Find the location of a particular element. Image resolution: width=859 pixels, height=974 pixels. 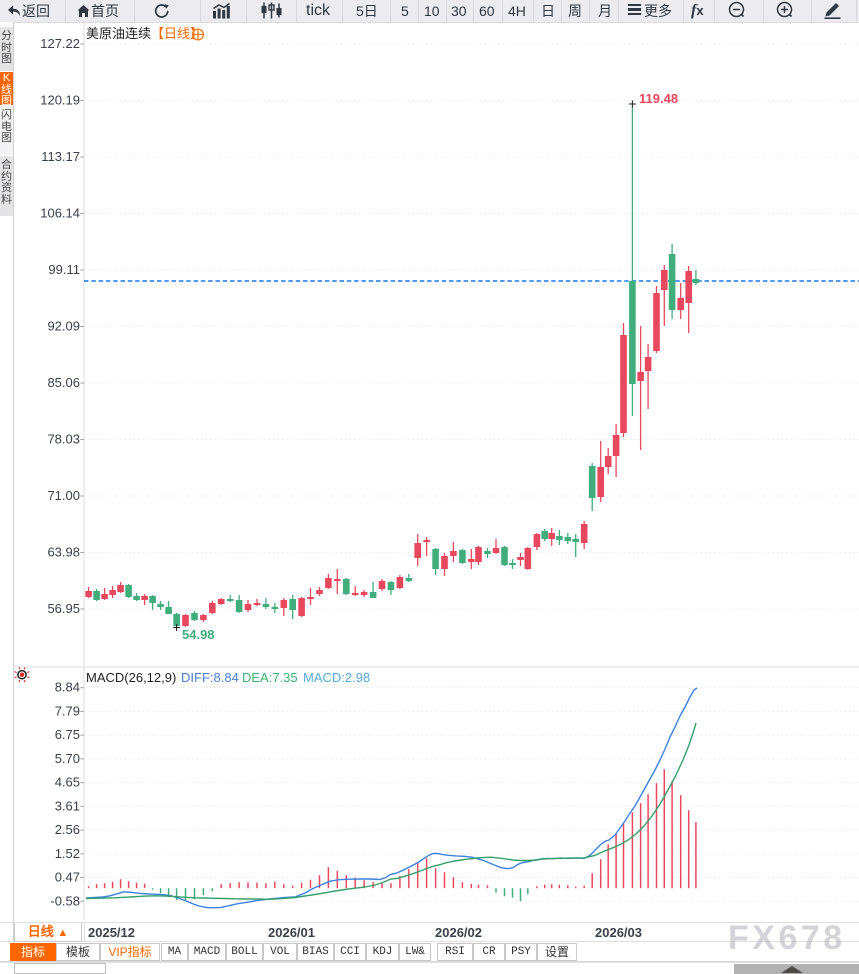

svg-text: 119.48 is located at coordinates (658, 98).